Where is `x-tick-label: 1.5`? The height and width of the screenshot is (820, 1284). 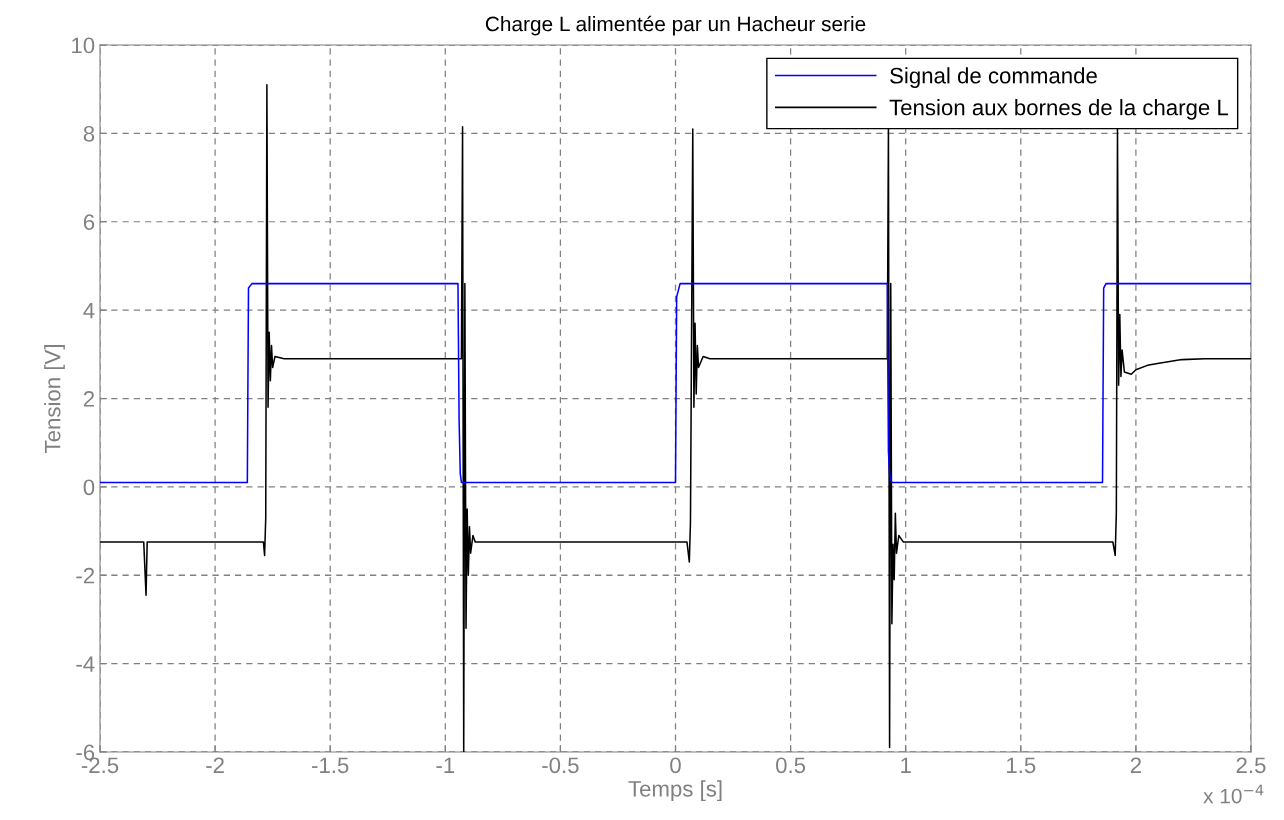
x-tick-label: 1.5 is located at coordinates (1021, 765).